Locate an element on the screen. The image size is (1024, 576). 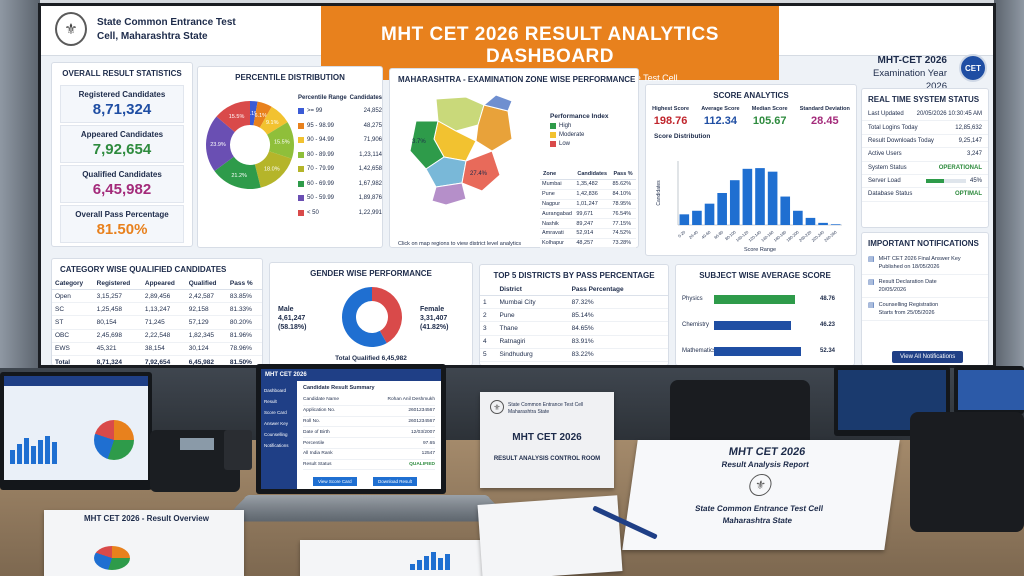
maharashtra-map: 3.7% 27.4% is located at coordinates (456, 150).